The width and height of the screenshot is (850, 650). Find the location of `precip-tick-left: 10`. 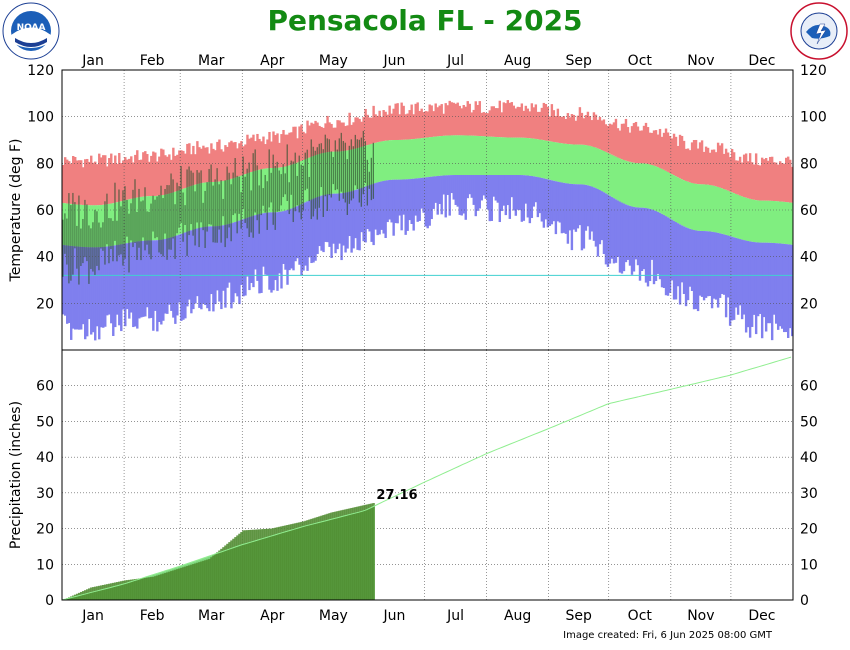

precip-tick-left: 10 is located at coordinates (45, 565).